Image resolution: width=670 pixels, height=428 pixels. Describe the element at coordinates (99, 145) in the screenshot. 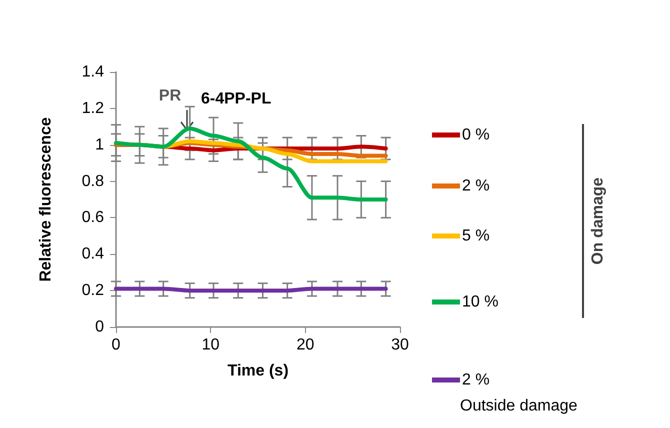

I see `y-tick-label: 1` at that location.